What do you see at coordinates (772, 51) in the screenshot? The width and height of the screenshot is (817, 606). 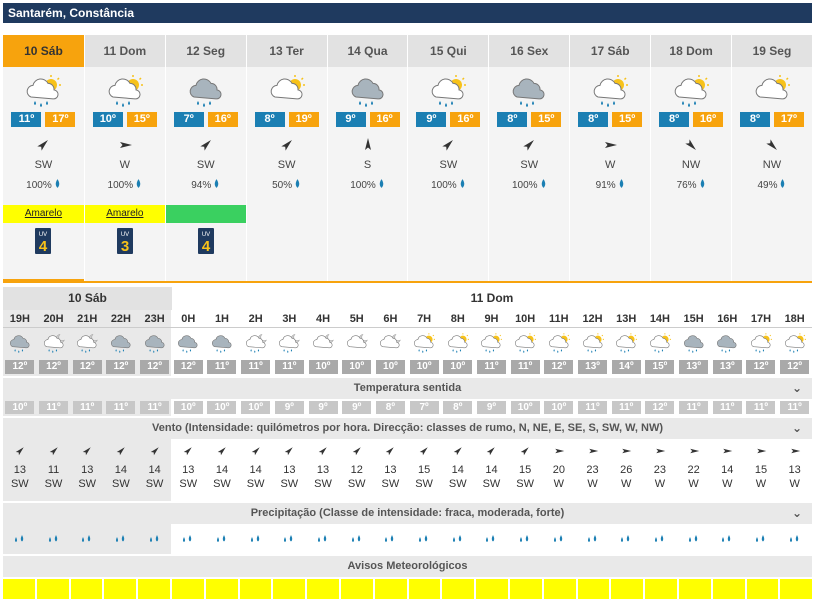 I see `day-label: 19 Seg` at bounding box center [772, 51].